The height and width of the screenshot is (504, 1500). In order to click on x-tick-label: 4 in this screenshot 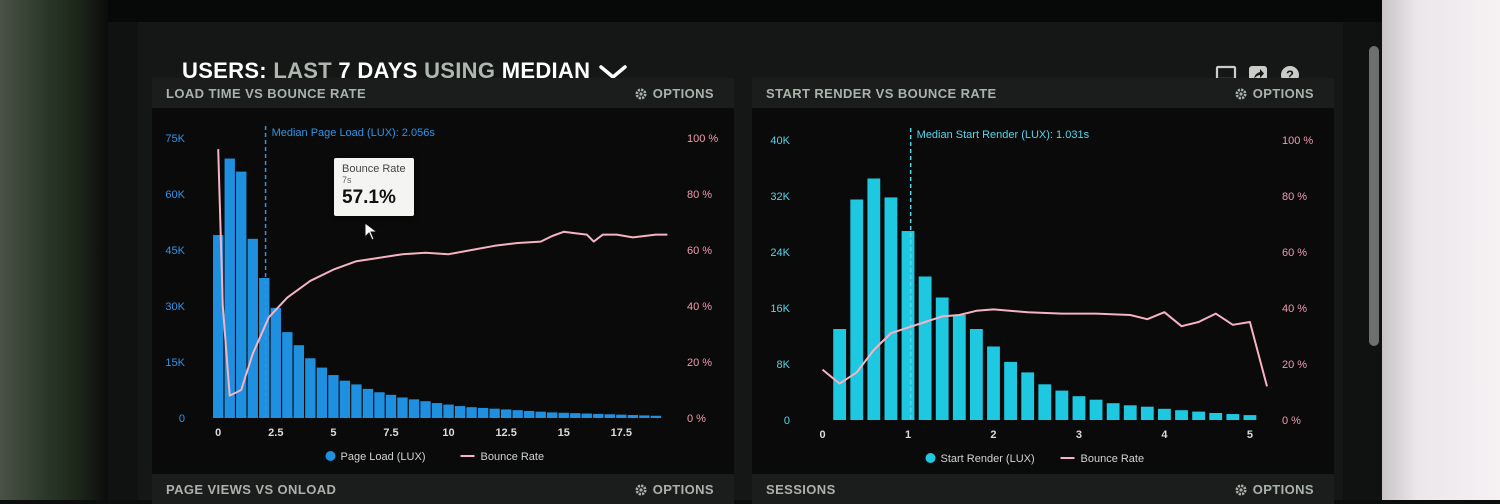, I will do `click(1164, 435)`.